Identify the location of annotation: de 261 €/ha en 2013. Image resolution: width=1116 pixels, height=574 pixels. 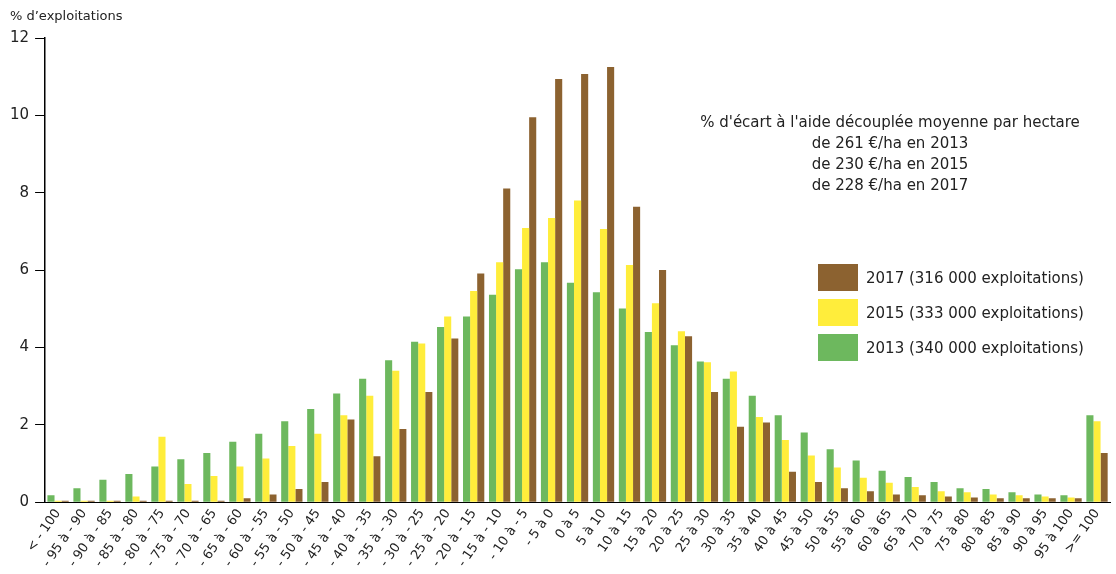
(890, 143).